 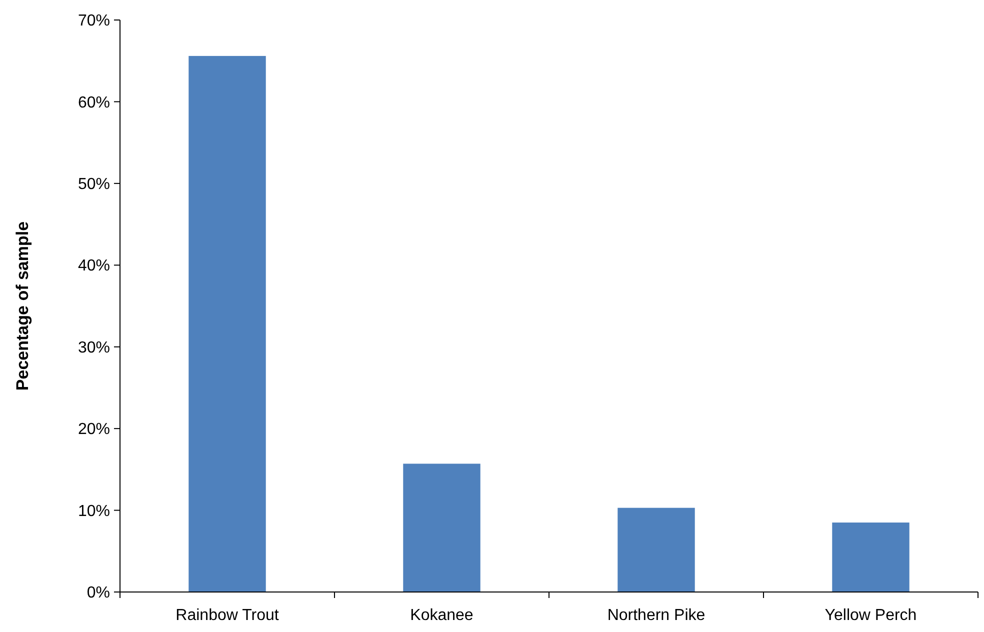 I want to click on x-tick-label: Rainbow Trout, so click(x=228, y=615).